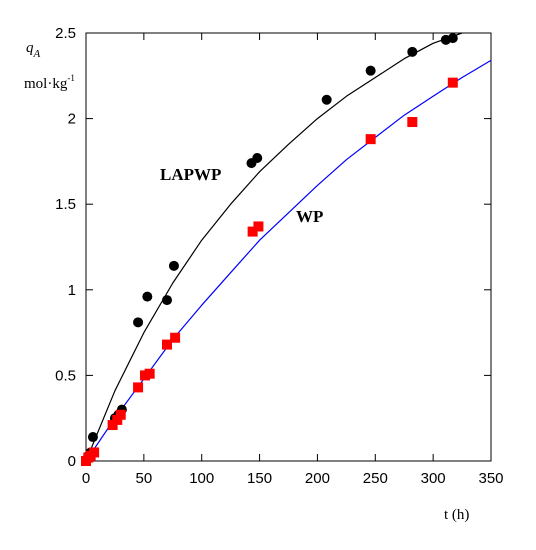  Describe the element at coordinates (144, 478) in the screenshot. I see `x-tick-label: 50` at that location.